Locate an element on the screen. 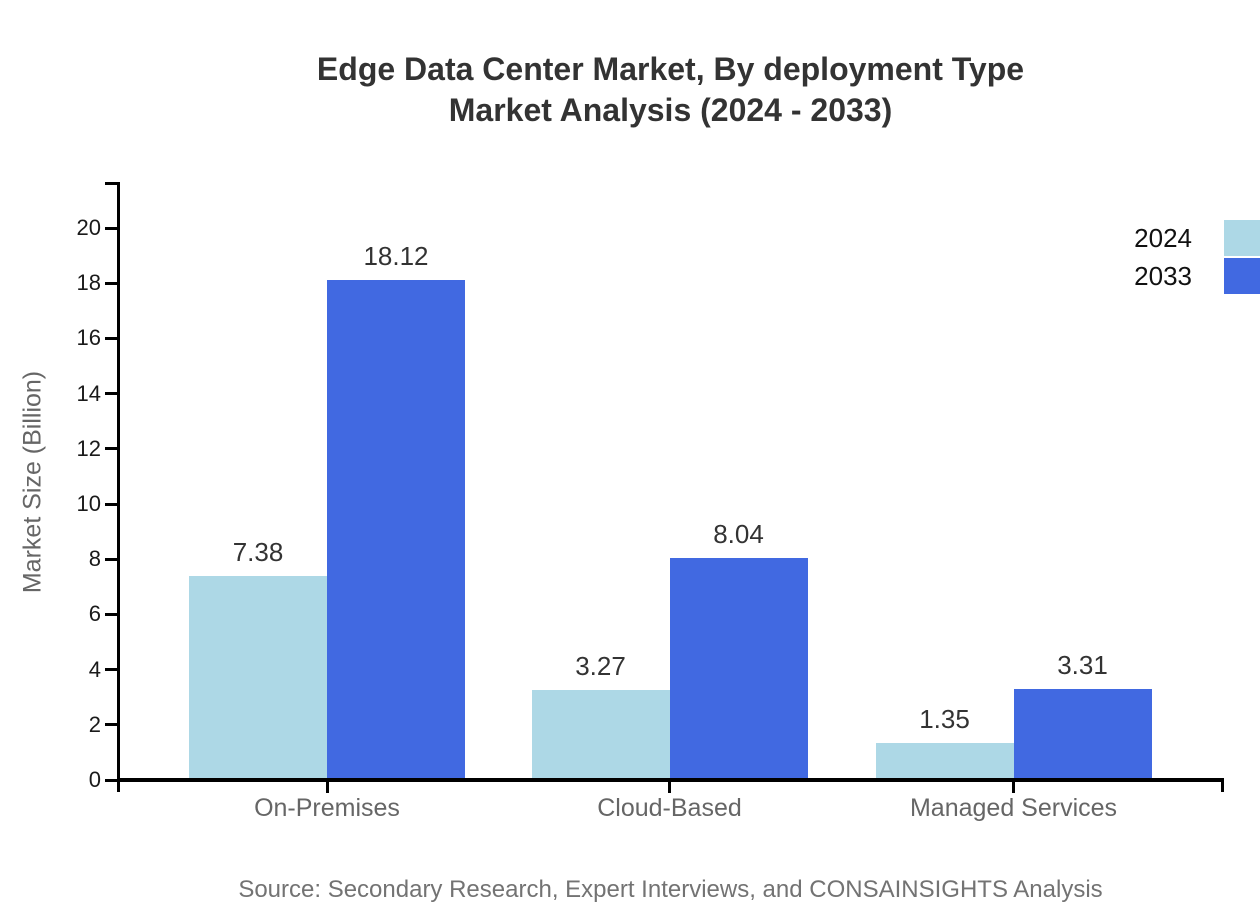  x-category-label: On-Premises is located at coordinates (327, 808).